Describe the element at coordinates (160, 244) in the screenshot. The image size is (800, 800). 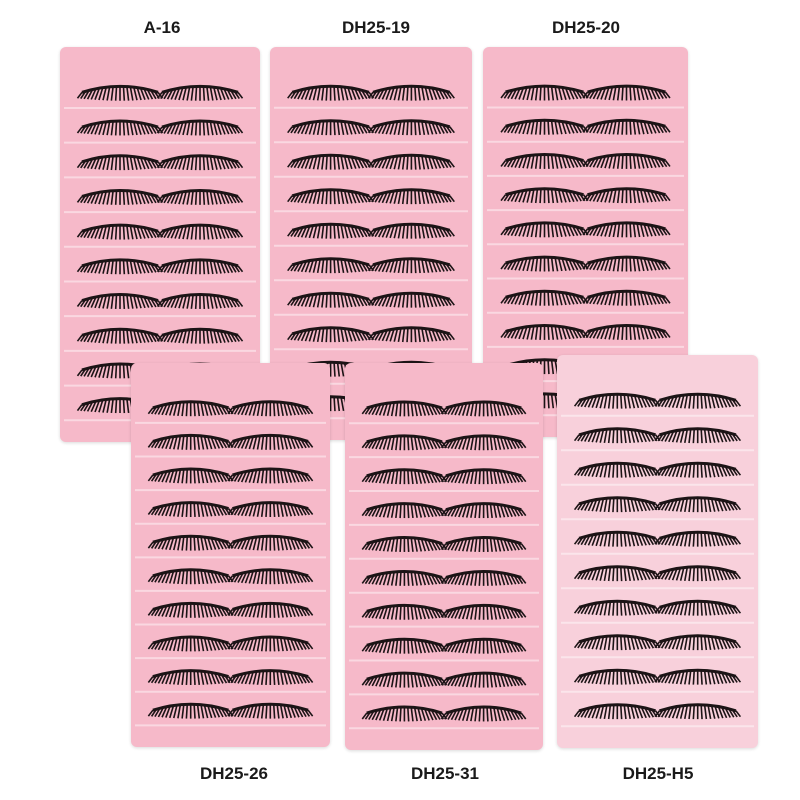
I see `lash-tray-a16` at that location.